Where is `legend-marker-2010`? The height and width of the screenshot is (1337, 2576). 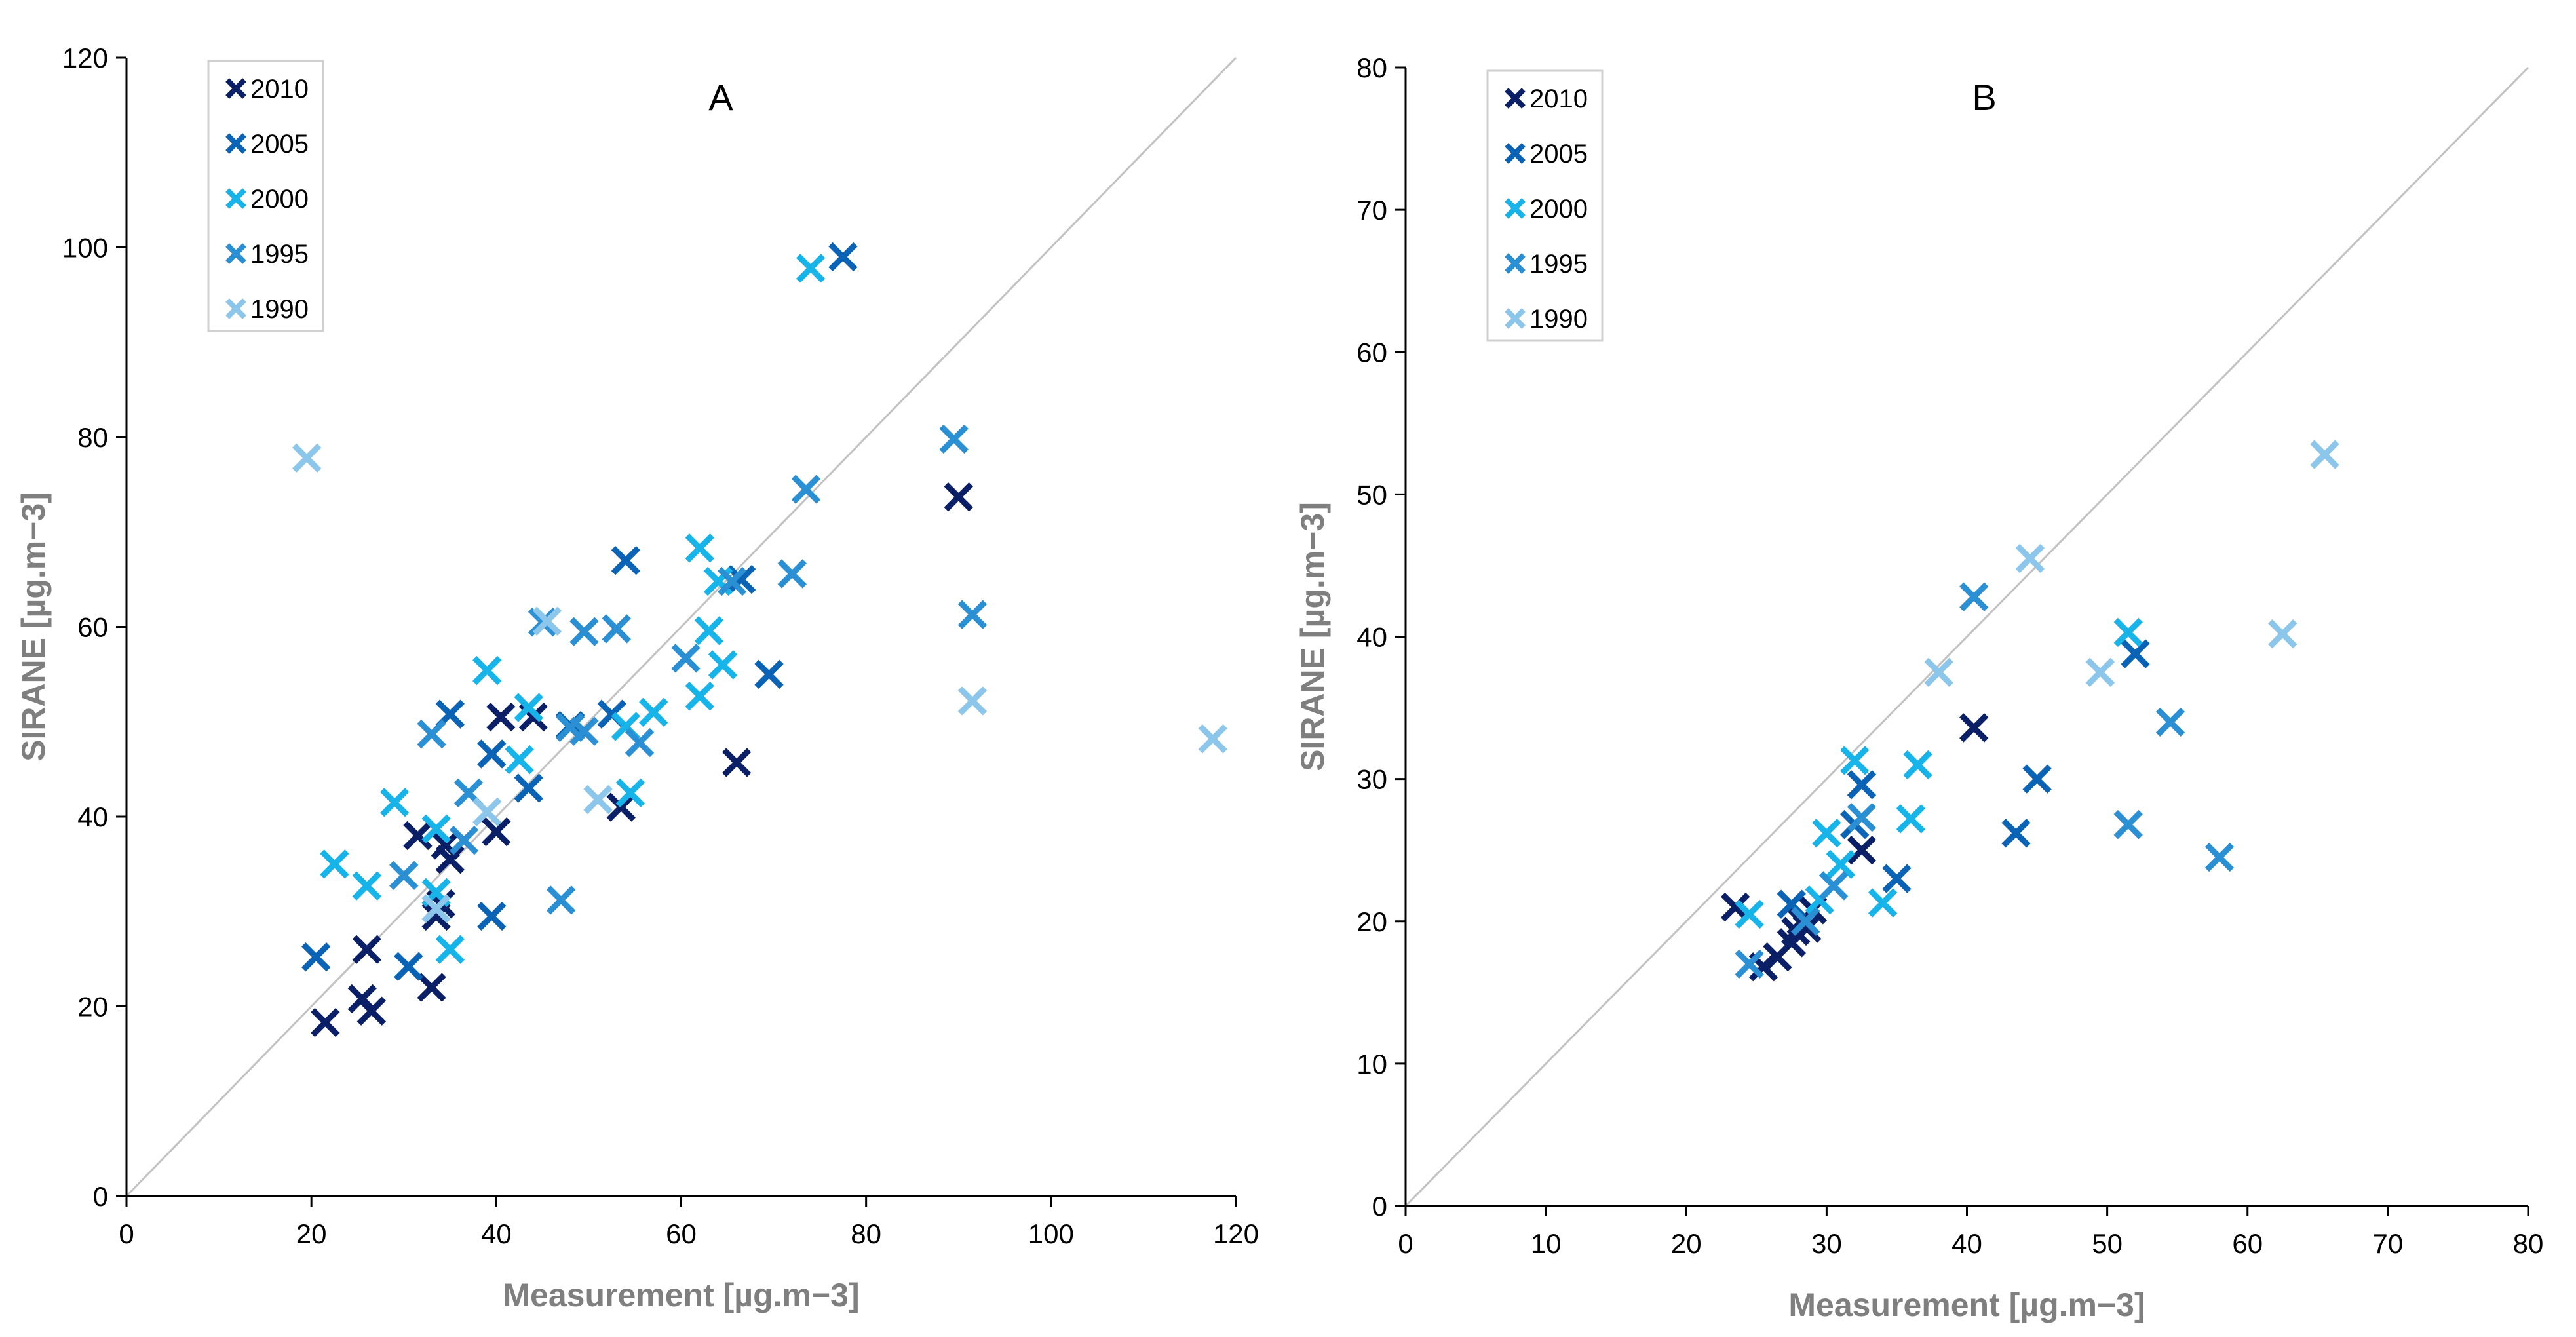
legend-marker-2010 is located at coordinates (1515, 98).